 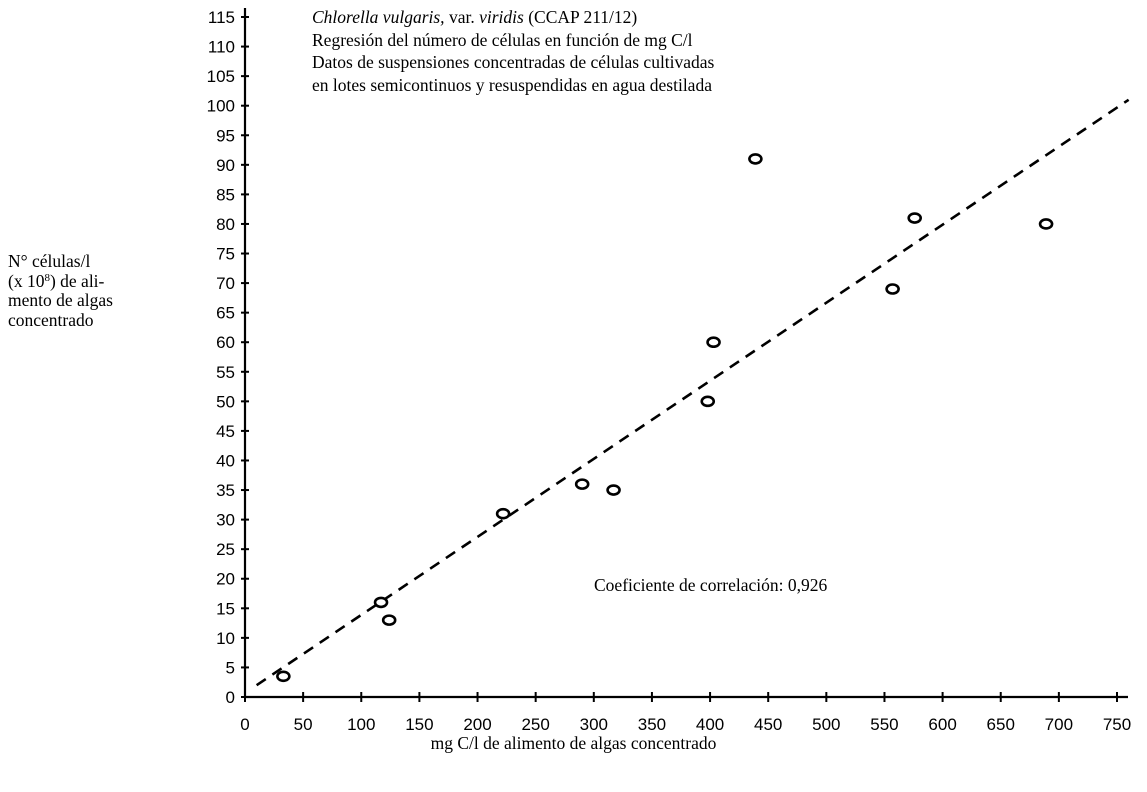 I want to click on x-tick-label: 250, so click(x=535, y=724).